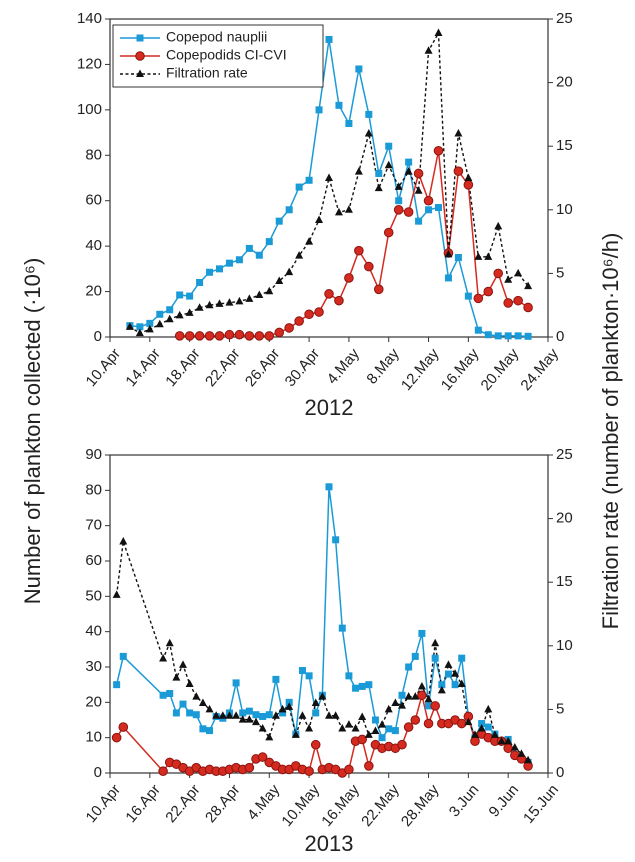  What do you see at coordinates (264, 802) in the screenshot?
I see `x-tick-label: 4.May` at bounding box center [264, 802].